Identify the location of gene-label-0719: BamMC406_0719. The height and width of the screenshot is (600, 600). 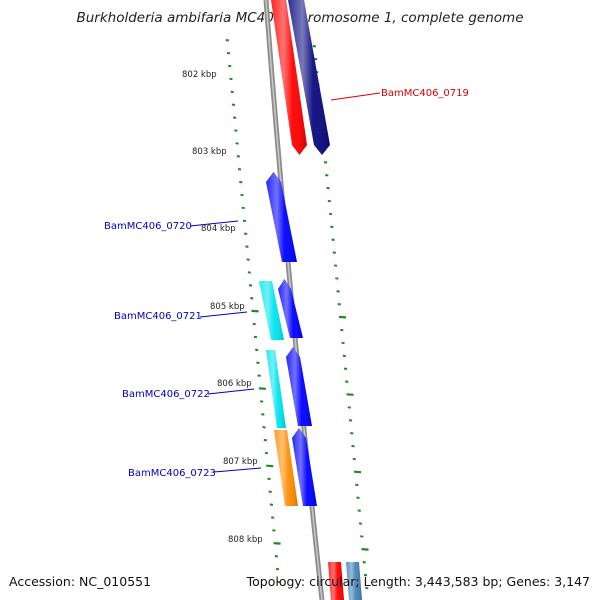
(425, 93).